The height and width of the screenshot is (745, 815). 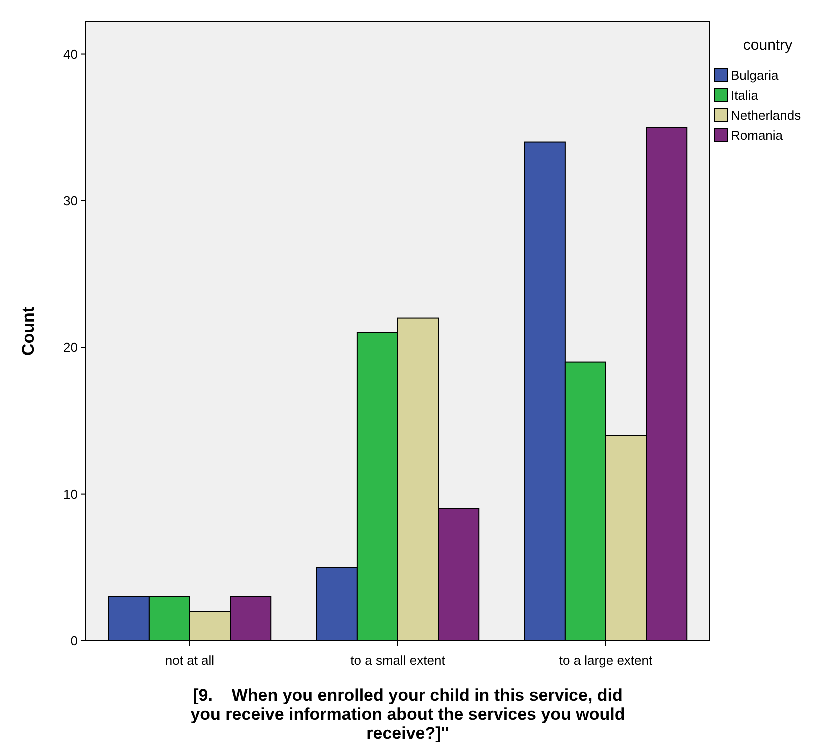 I want to click on legend-label: Romania, so click(x=757, y=135).